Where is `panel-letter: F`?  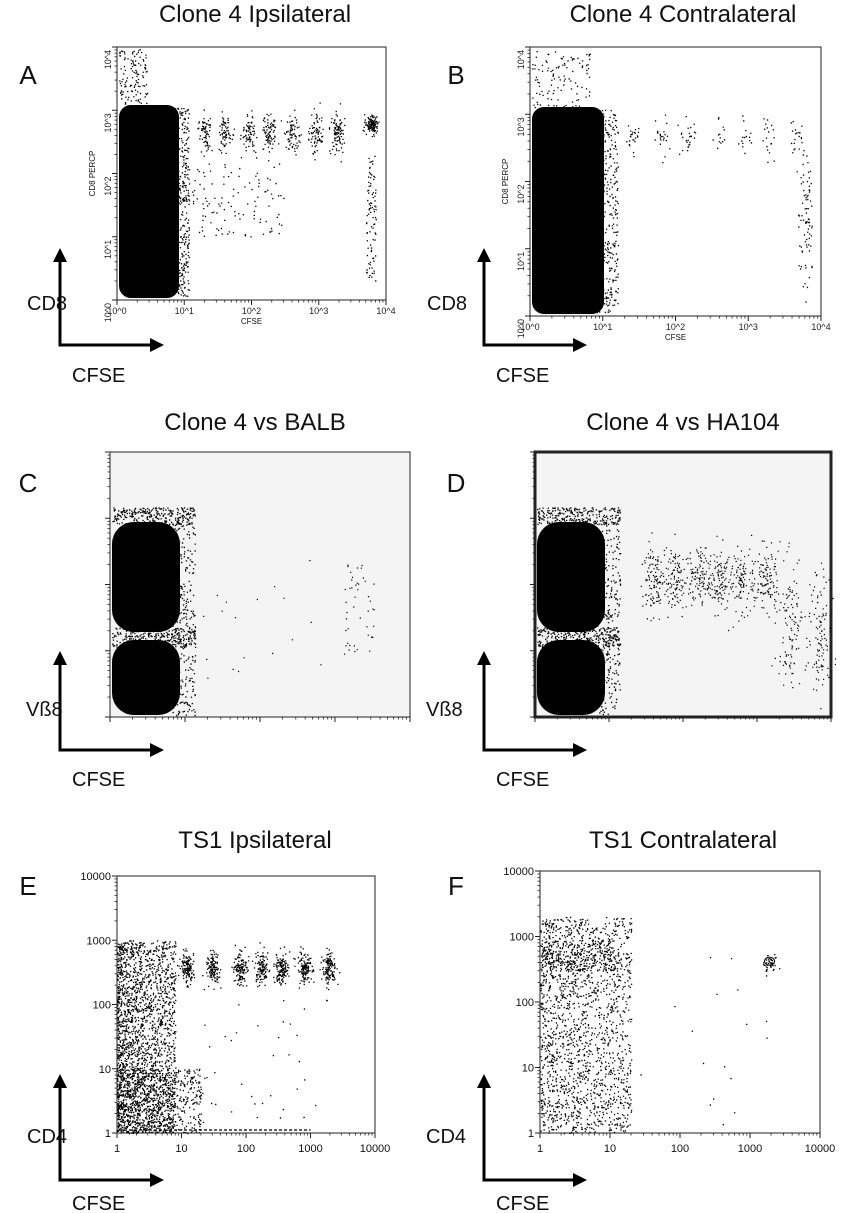
panel-letter: F is located at coordinates (456, 886).